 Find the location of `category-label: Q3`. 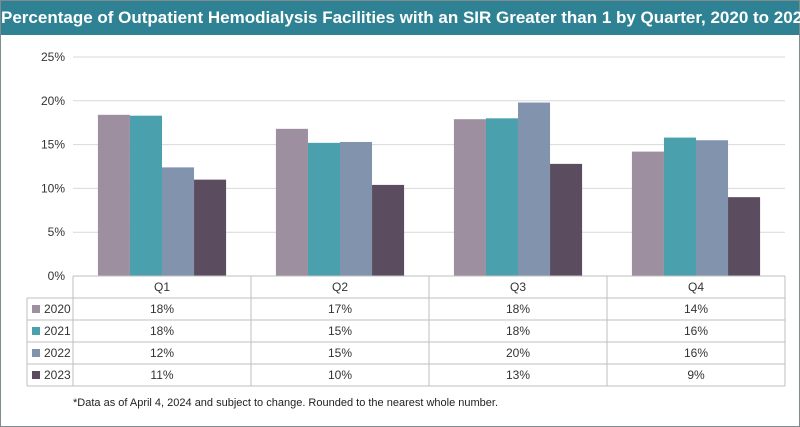

category-label: Q3 is located at coordinates (518, 287).